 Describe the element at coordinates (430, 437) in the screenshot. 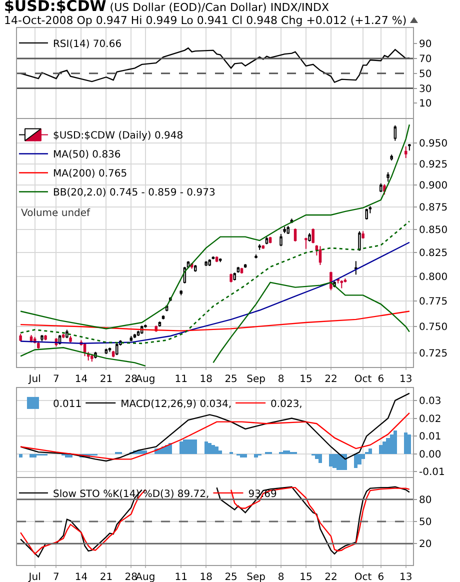

I see `y-tick-label: 0.01` at that location.